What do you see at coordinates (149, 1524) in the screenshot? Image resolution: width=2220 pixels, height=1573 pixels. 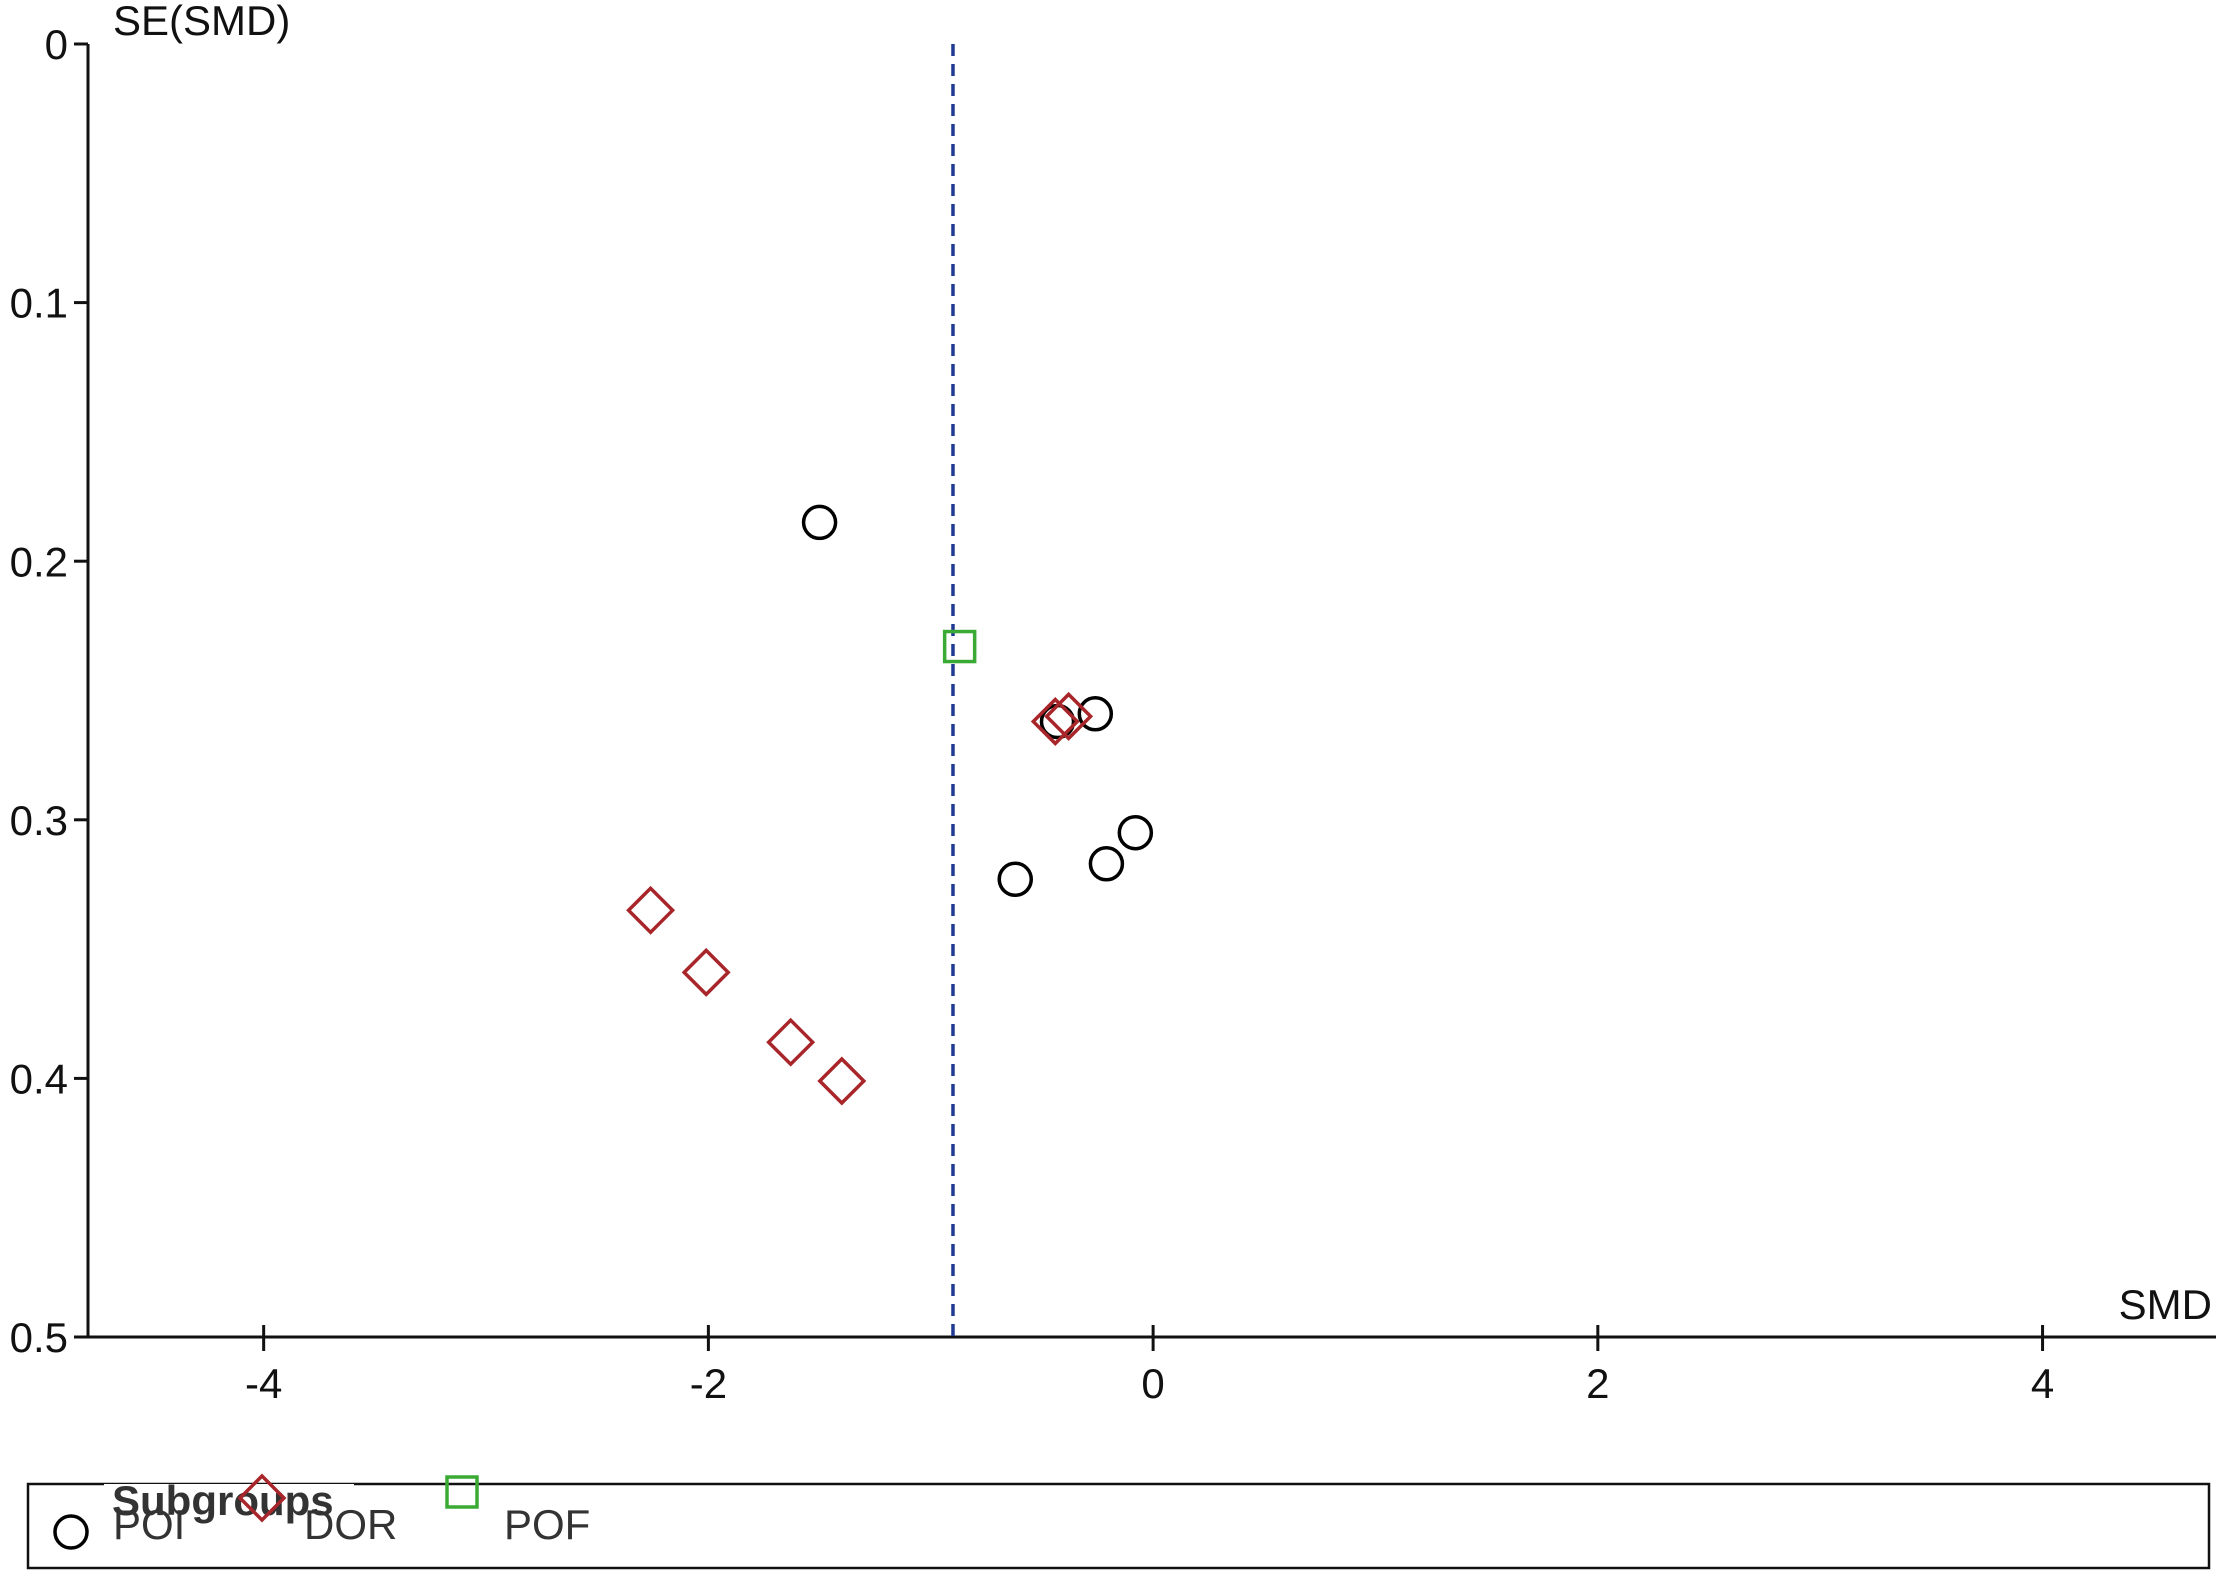 I see `legend-label: POI` at bounding box center [149, 1524].